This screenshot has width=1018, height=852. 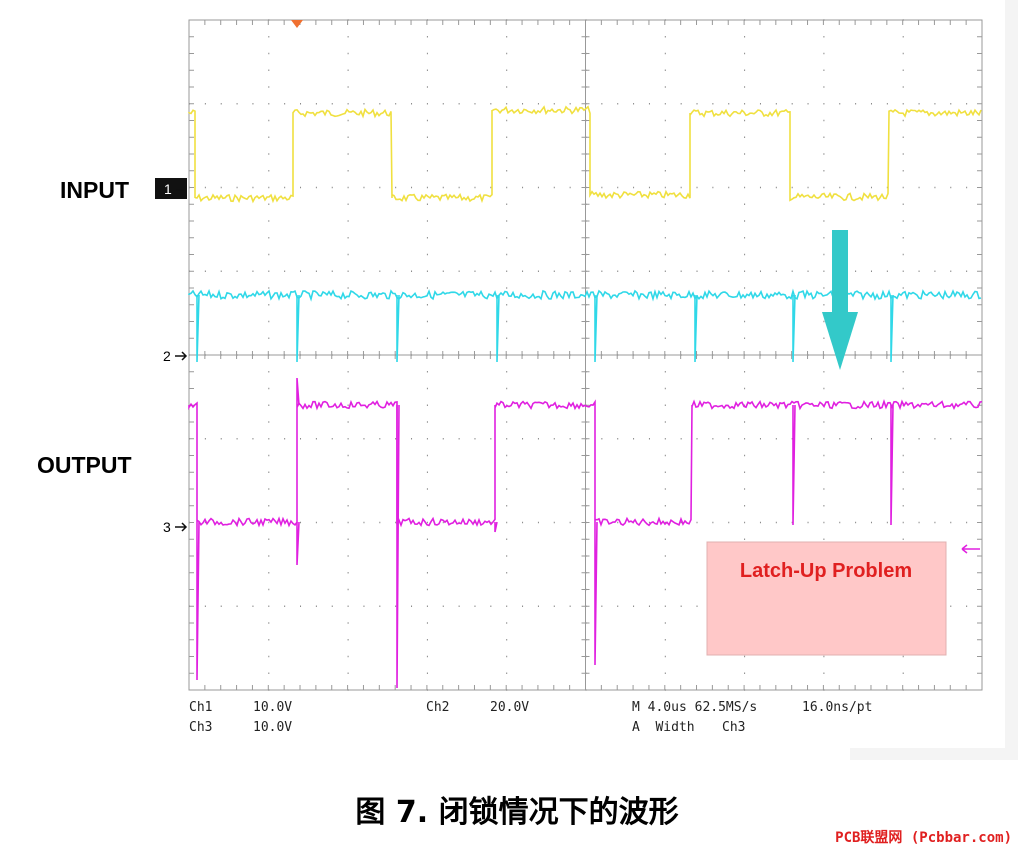 I want to click on ch3-marker: 3, so click(x=167, y=527).